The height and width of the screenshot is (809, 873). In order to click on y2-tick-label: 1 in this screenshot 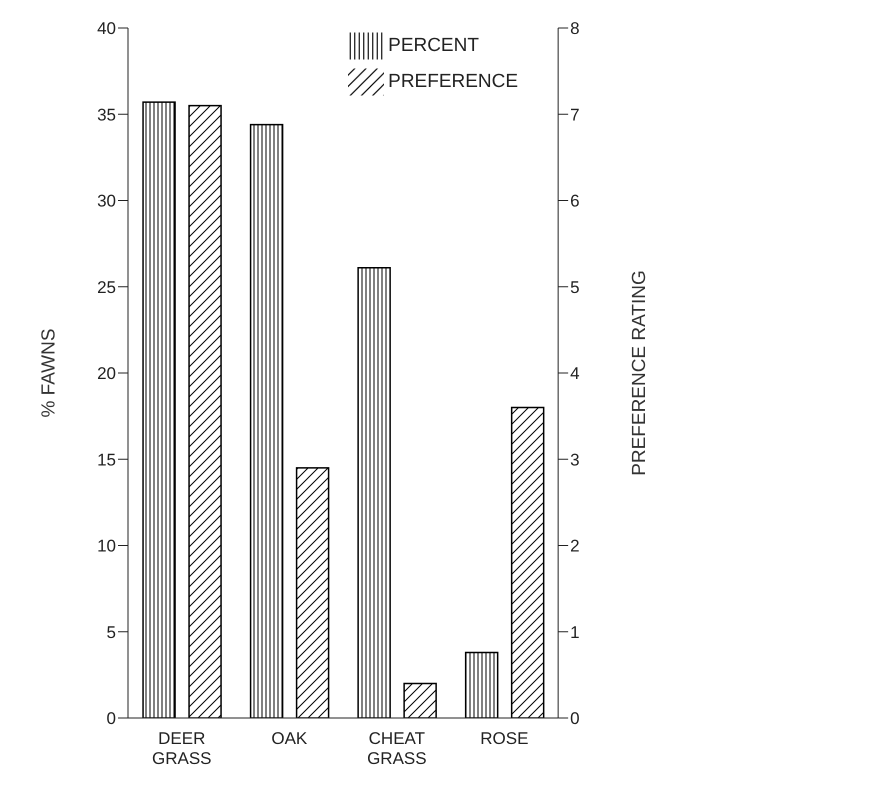, I will do `click(575, 632)`.